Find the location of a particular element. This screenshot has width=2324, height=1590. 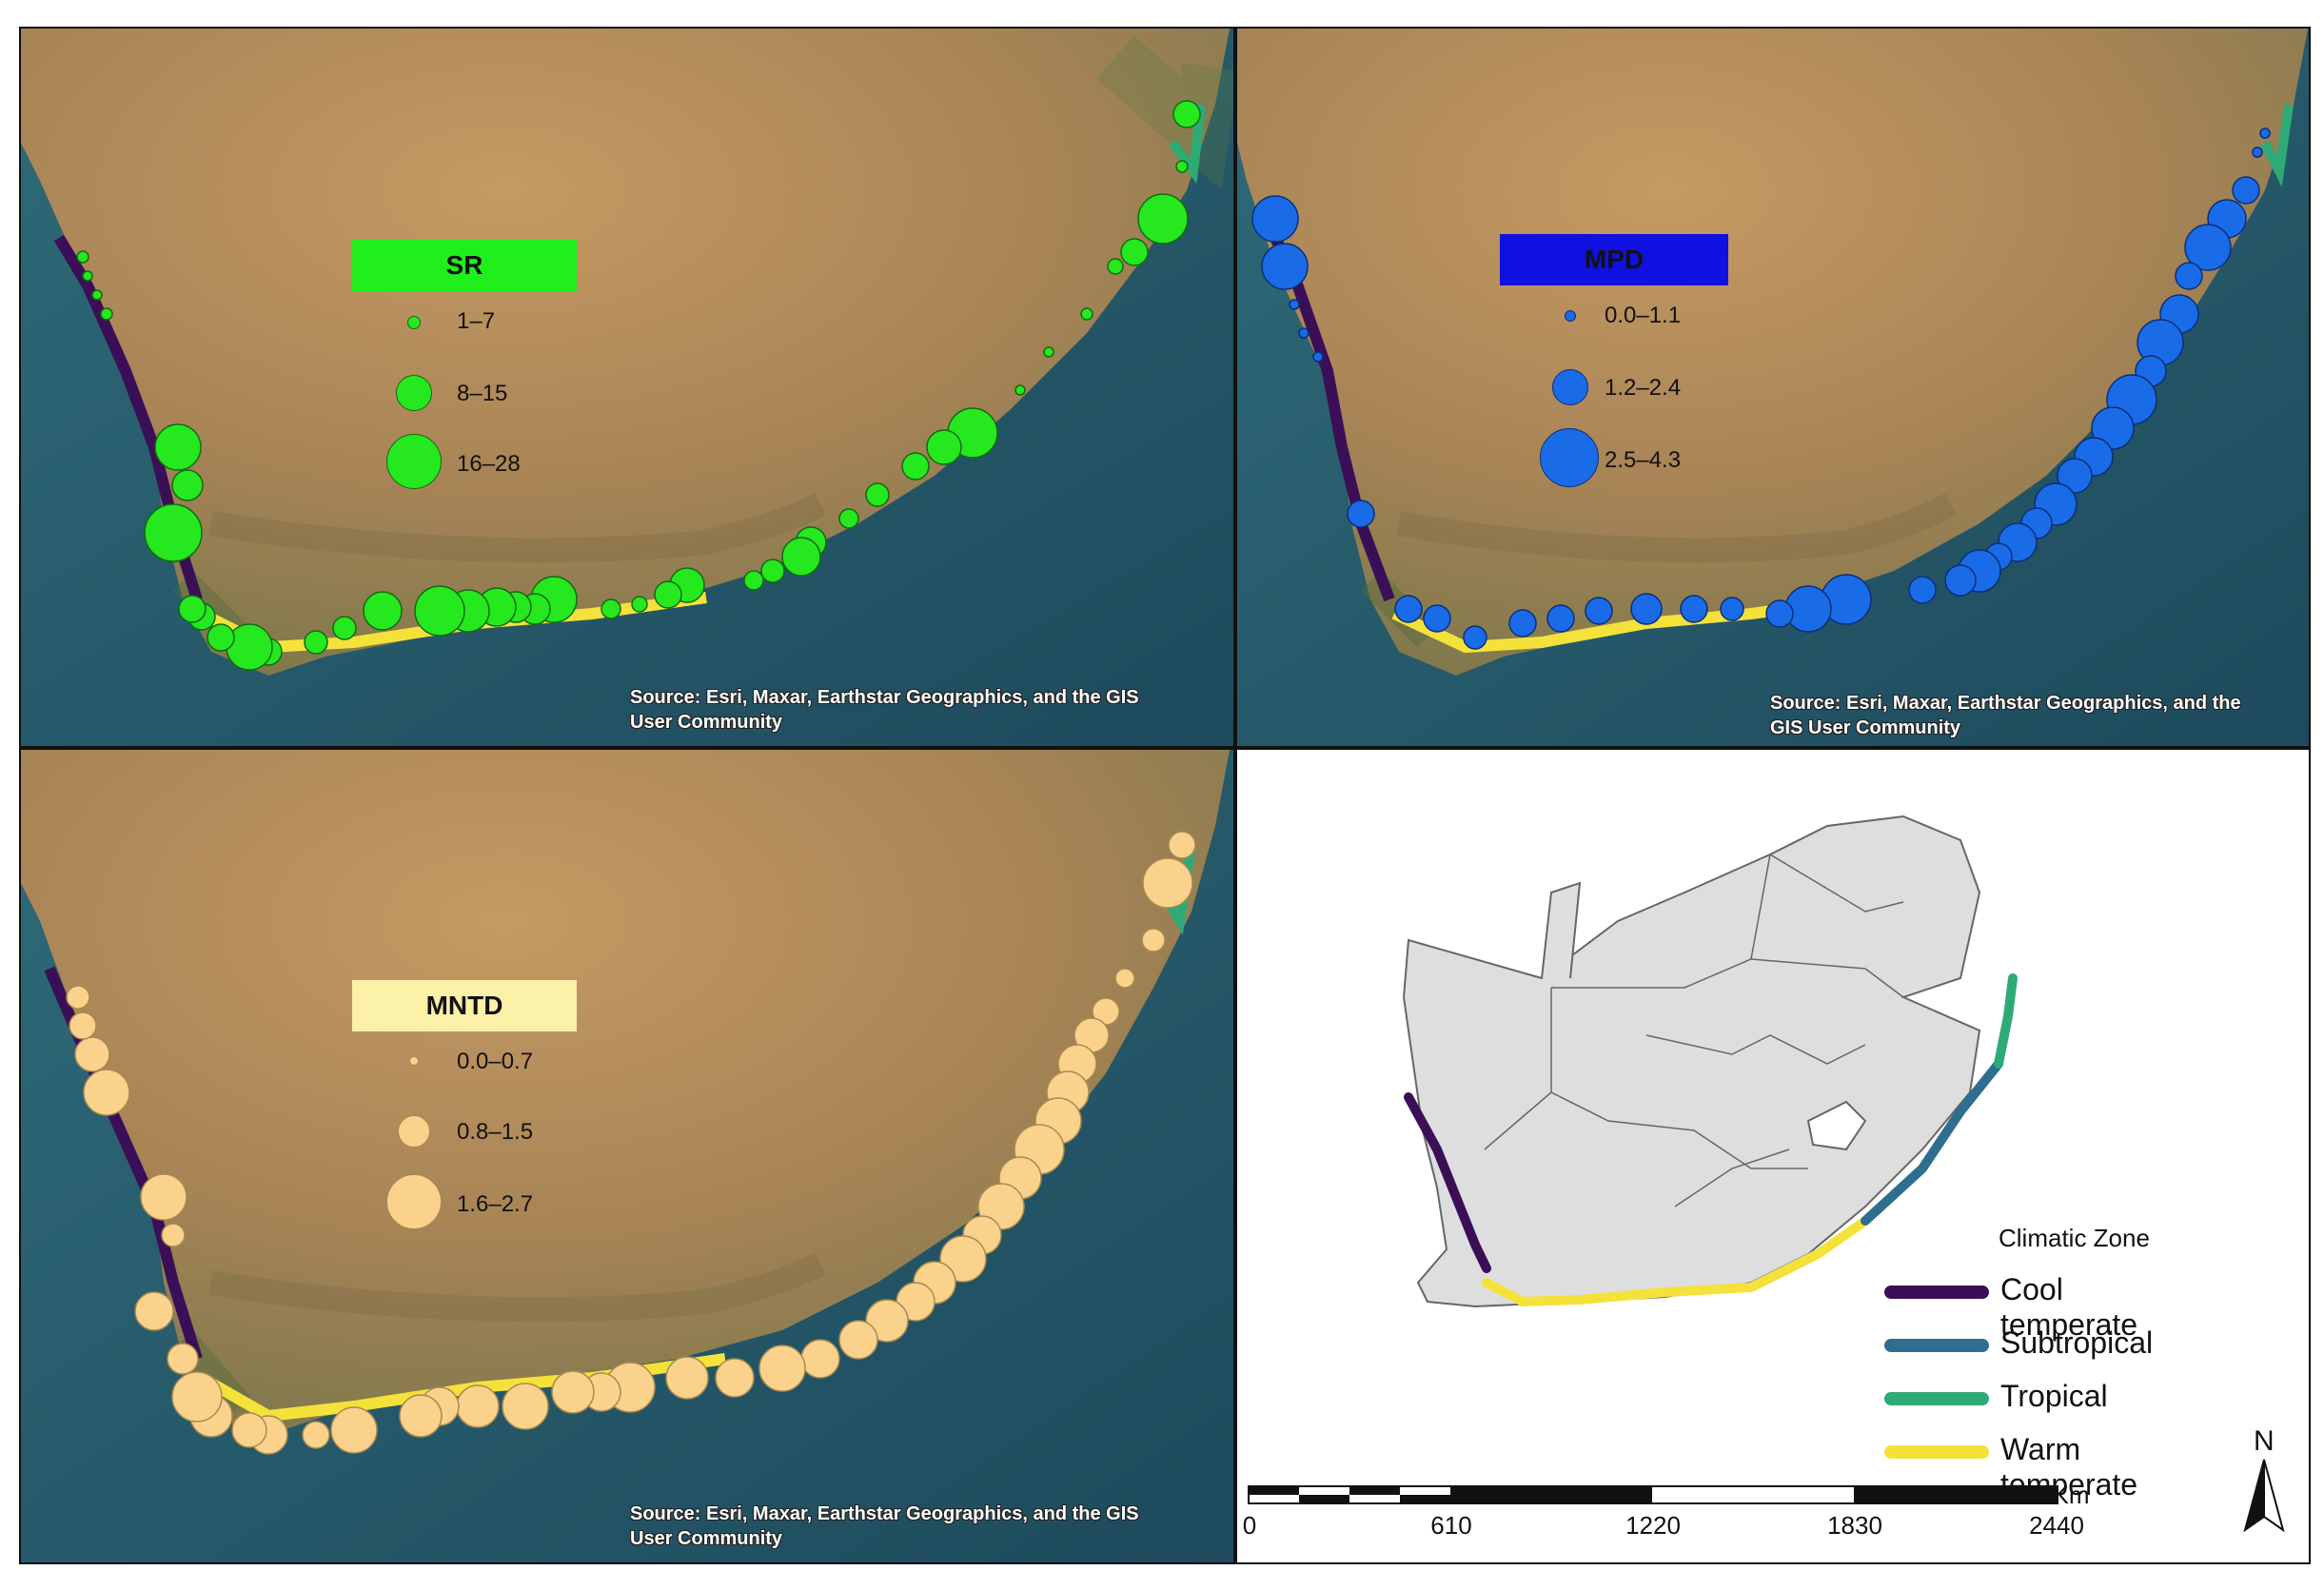

sr-class-medium-label: 8–15 is located at coordinates (483, 394).